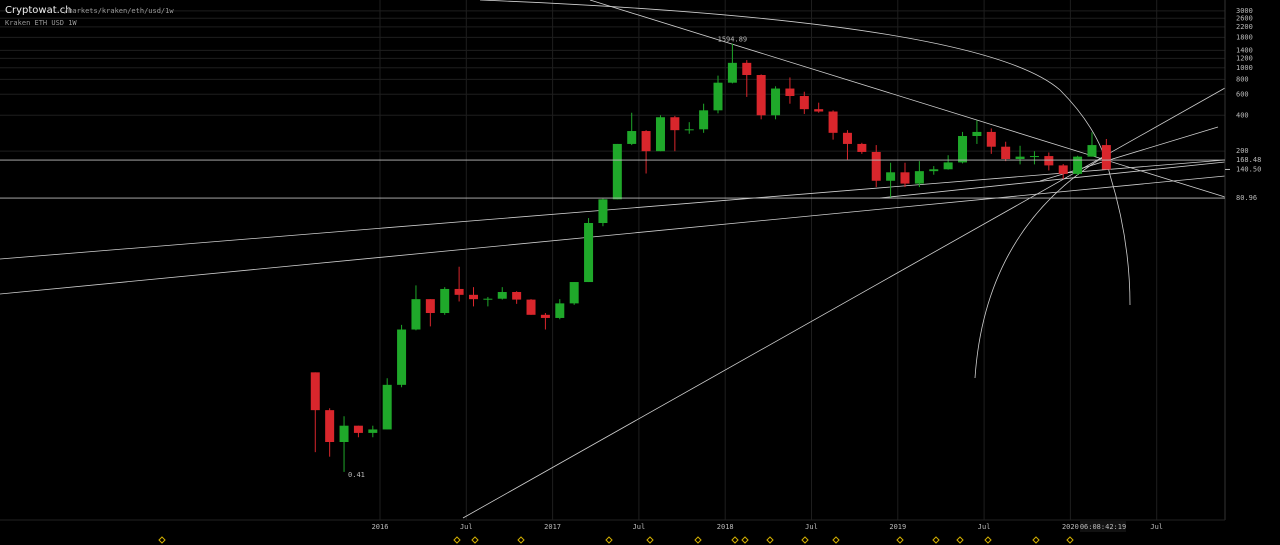 Image resolution: width=1280 pixels, height=545 pixels. What do you see at coordinates (119, 11) in the screenshot?
I see `subtitle: /markets/kraken/eth/usd/1w` at bounding box center [119, 11].